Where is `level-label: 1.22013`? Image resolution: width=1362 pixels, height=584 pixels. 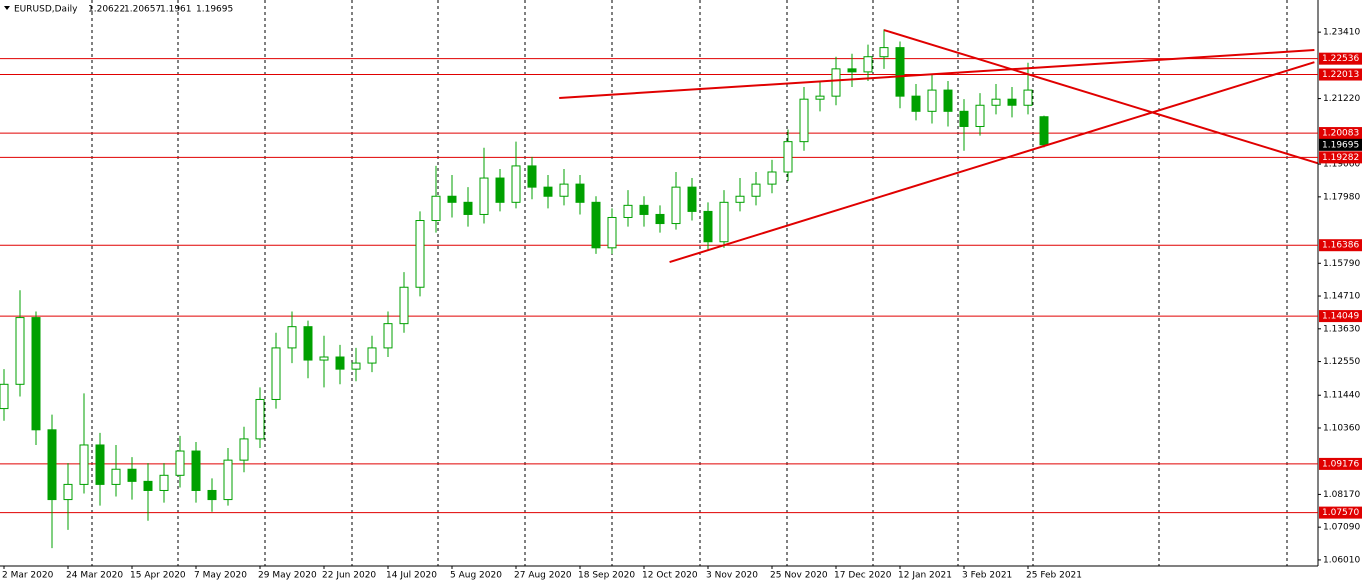 level-label: 1.22013 is located at coordinates (1340, 75).